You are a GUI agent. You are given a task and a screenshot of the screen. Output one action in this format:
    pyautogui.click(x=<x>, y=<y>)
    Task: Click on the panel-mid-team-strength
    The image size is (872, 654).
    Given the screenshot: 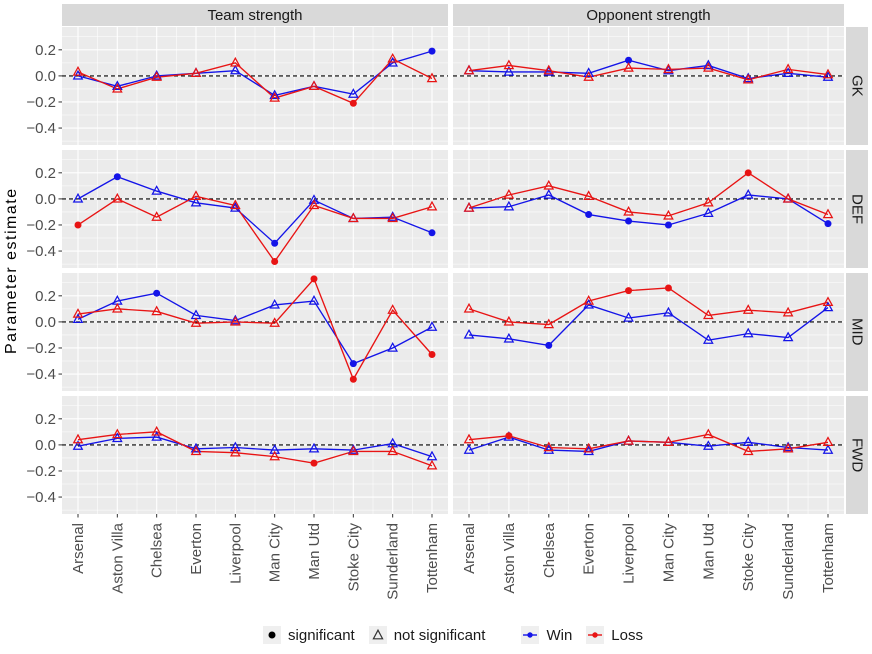 What is the action you would take?
    pyautogui.click(x=255, y=332)
    